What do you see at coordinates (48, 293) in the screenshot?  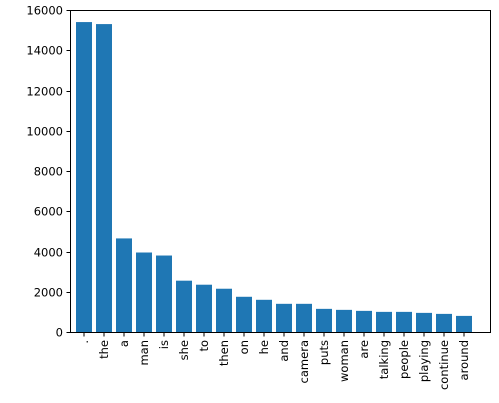 I see `y-tick-label-1: 2000` at bounding box center [48, 293].